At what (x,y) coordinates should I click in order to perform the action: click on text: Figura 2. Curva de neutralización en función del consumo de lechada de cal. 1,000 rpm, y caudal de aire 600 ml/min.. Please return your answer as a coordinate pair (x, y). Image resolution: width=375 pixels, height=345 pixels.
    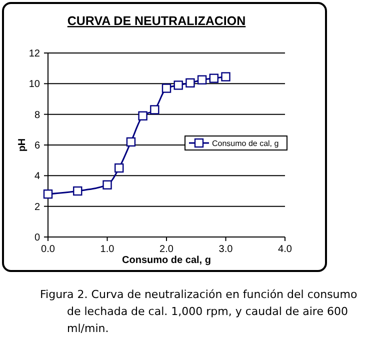
    Looking at the image, I should click on (199, 311).